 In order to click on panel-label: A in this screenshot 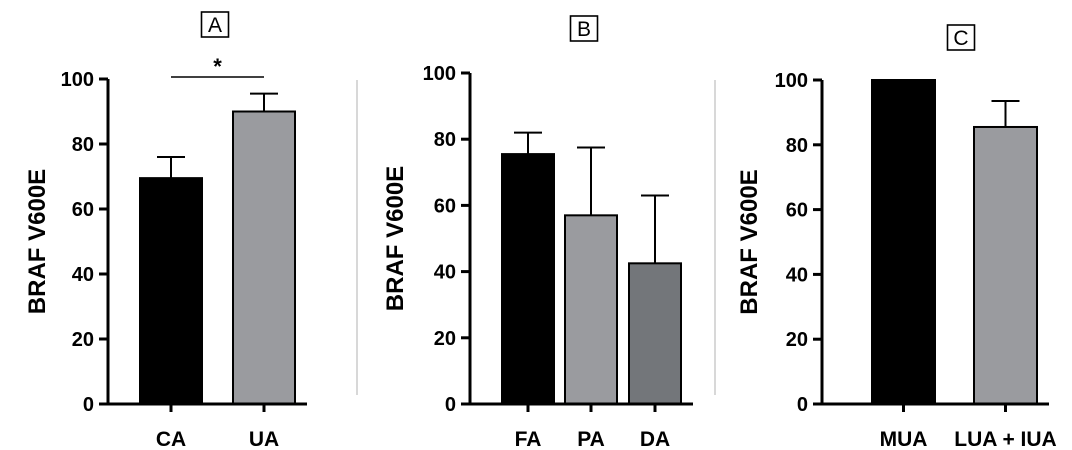, I will do `click(215, 25)`.